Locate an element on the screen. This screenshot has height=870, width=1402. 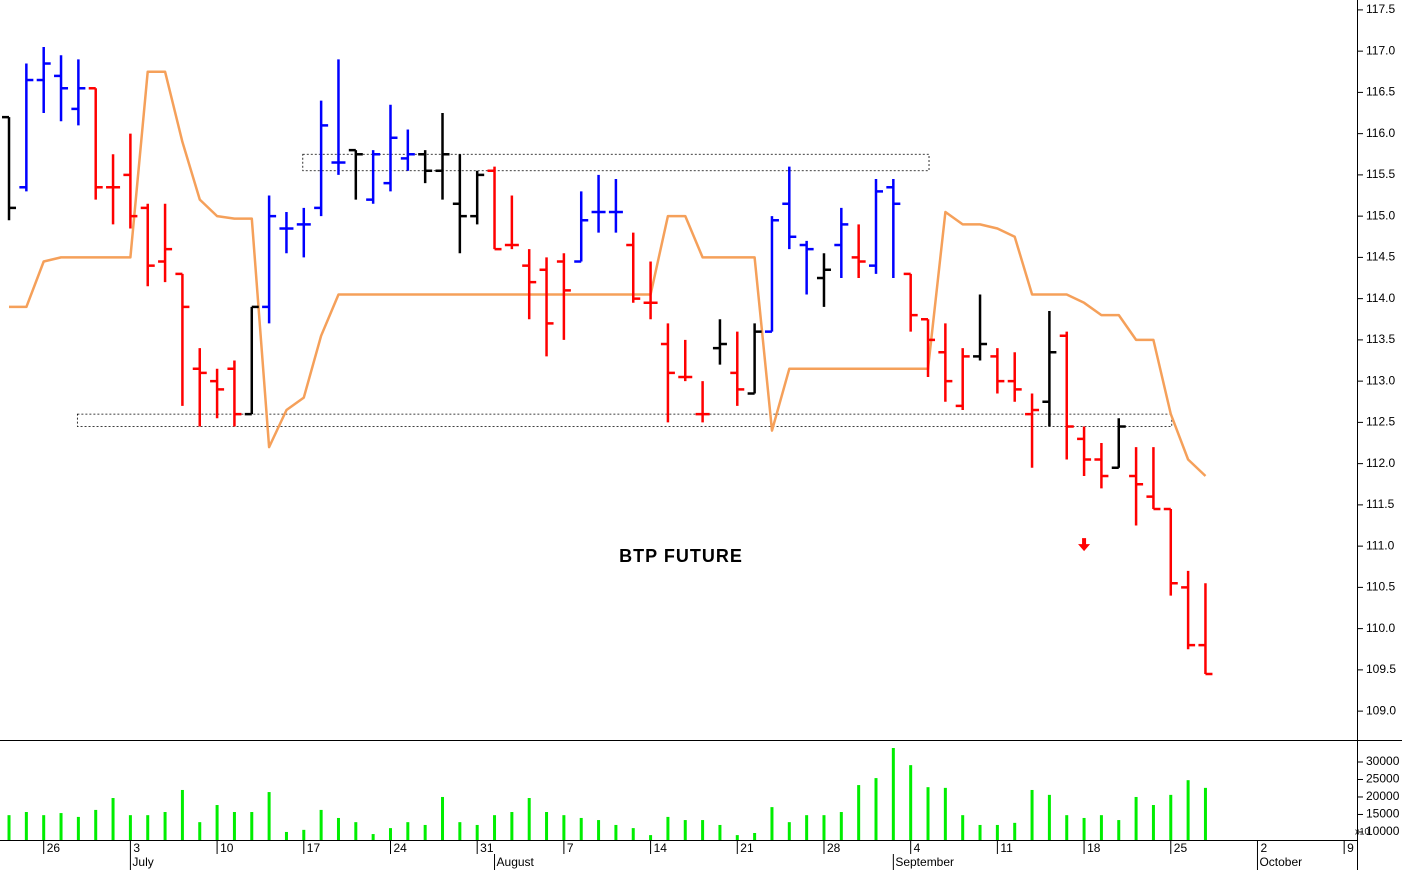
month-label: July is located at coordinates (142, 862).